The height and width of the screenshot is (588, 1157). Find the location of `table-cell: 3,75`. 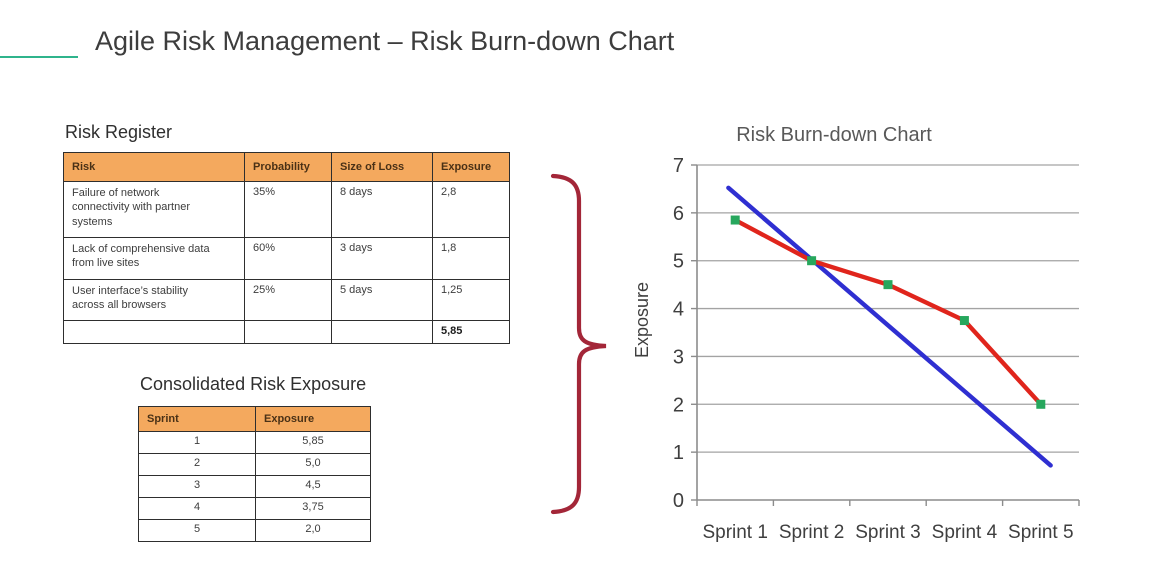

table-cell: 3,75 is located at coordinates (313, 508).